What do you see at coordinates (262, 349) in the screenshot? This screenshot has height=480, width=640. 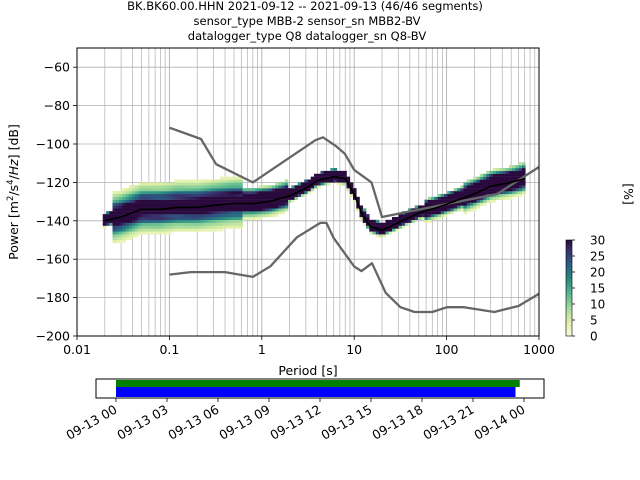 I see `x-tick-label: 1` at bounding box center [262, 349].